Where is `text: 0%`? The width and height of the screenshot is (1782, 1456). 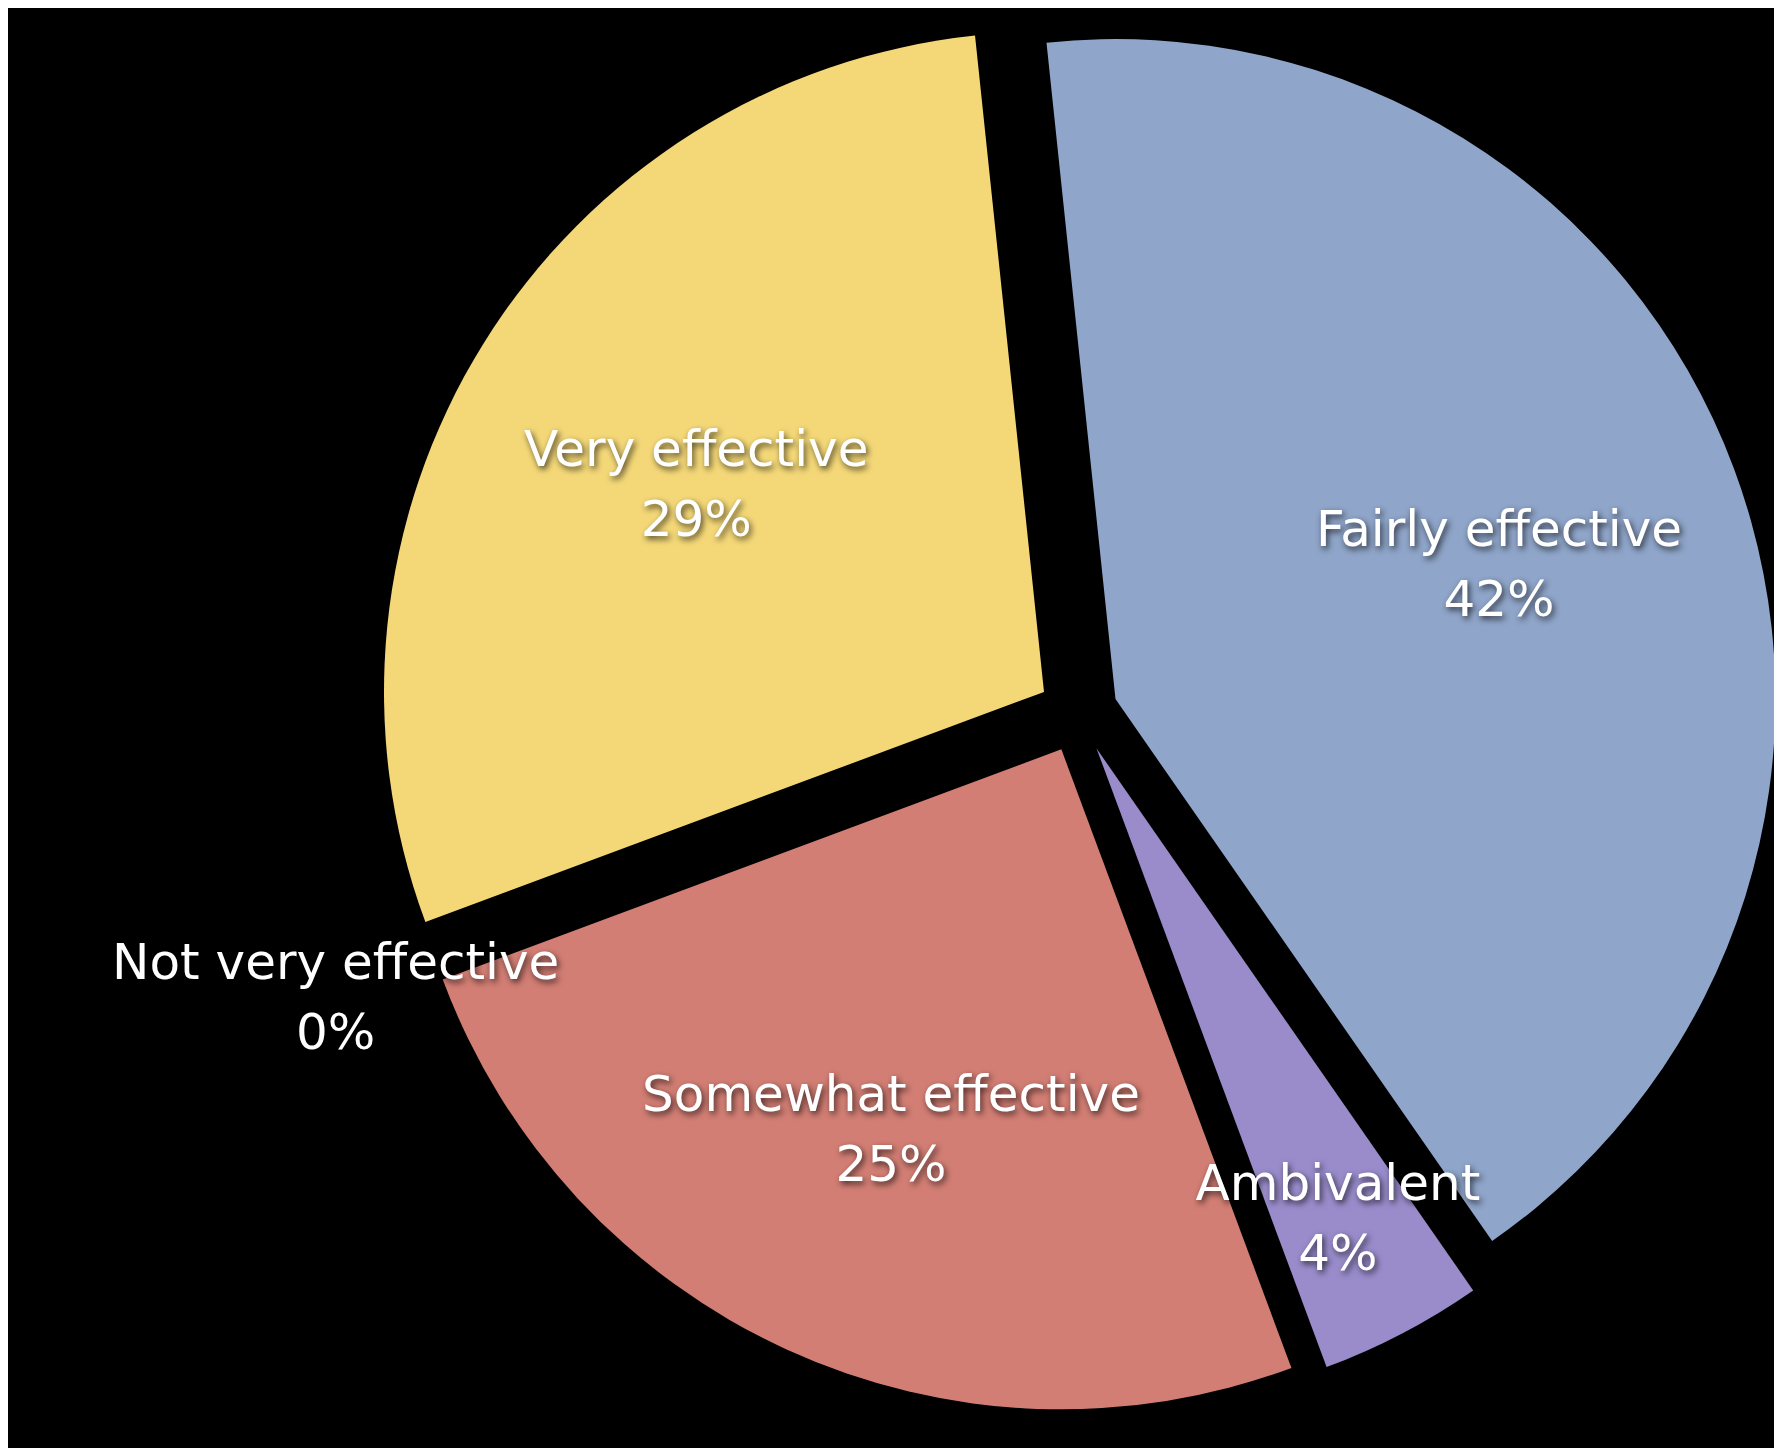 text: 0% is located at coordinates (336, 1032).